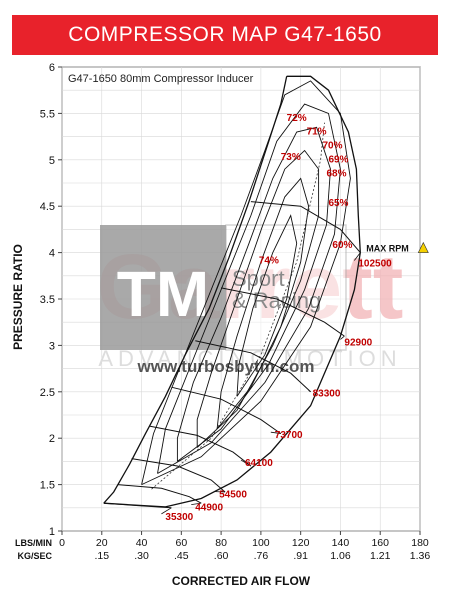  What do you see at coordinates (221, 556) in the screenshot?
I see `x-tick-label-kgsec: .60` at bounding box center [221, 556].